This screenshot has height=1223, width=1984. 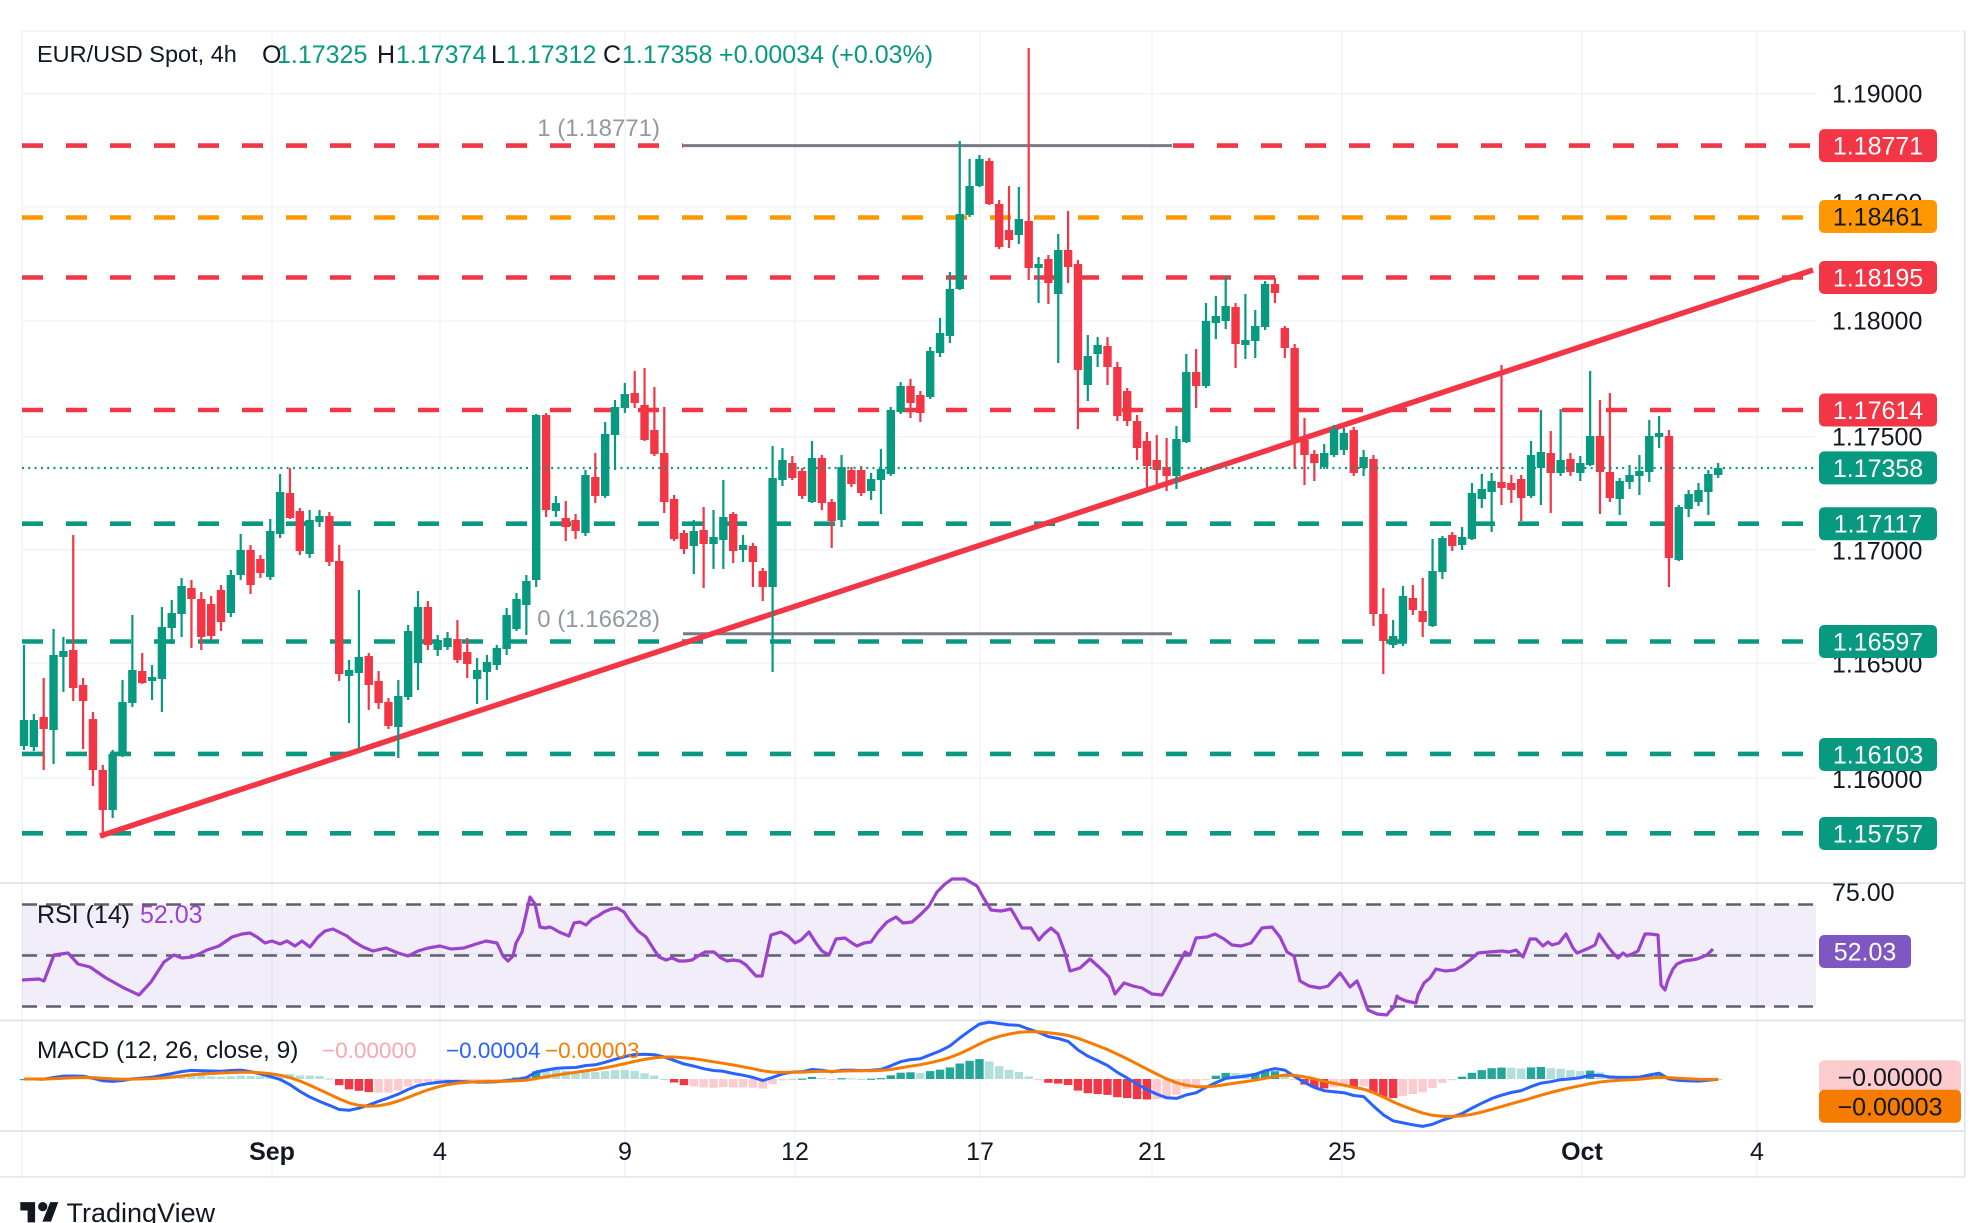 What do you see at coordinates (598, 128) in the screenshot?
I see `svg-text: 1 (1.18771)` at bounding box center [598, 128].